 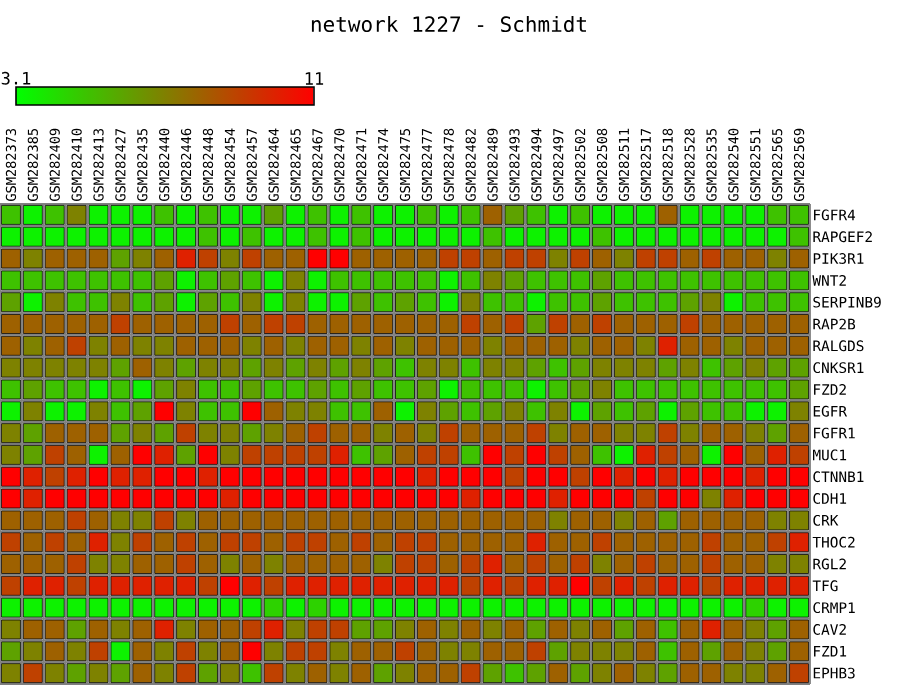 I want to click on chart-title: network 1227 - Schmidt, so click(x=448, y=24).